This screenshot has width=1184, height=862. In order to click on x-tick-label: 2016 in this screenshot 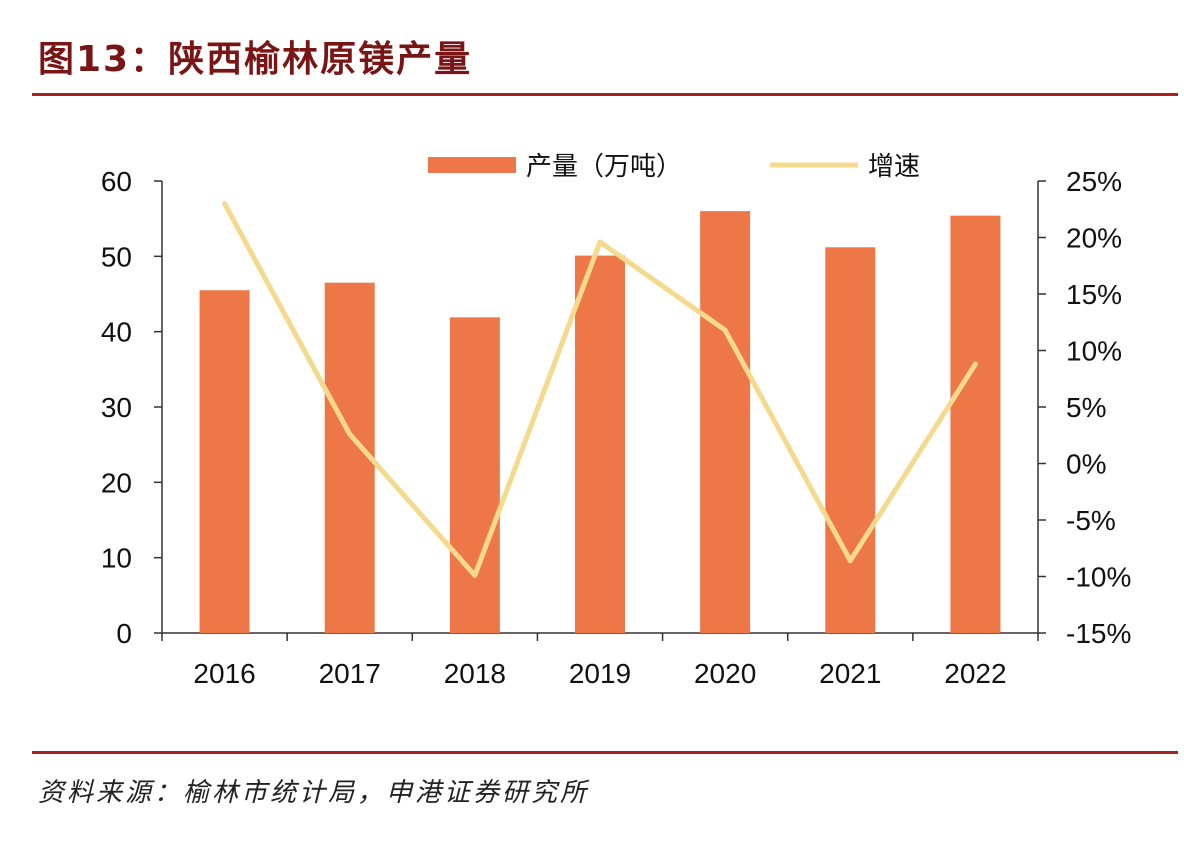, I will do `click(224, 673)`.